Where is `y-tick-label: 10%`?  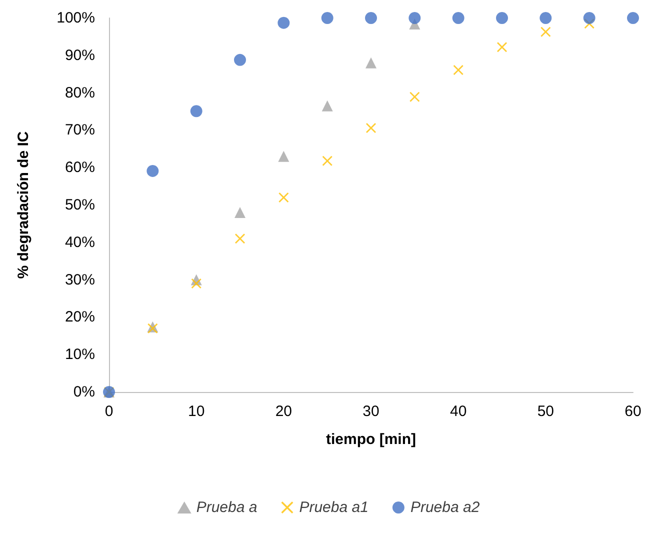
y-tick-label: 10% is located at coordinates (79, 355).